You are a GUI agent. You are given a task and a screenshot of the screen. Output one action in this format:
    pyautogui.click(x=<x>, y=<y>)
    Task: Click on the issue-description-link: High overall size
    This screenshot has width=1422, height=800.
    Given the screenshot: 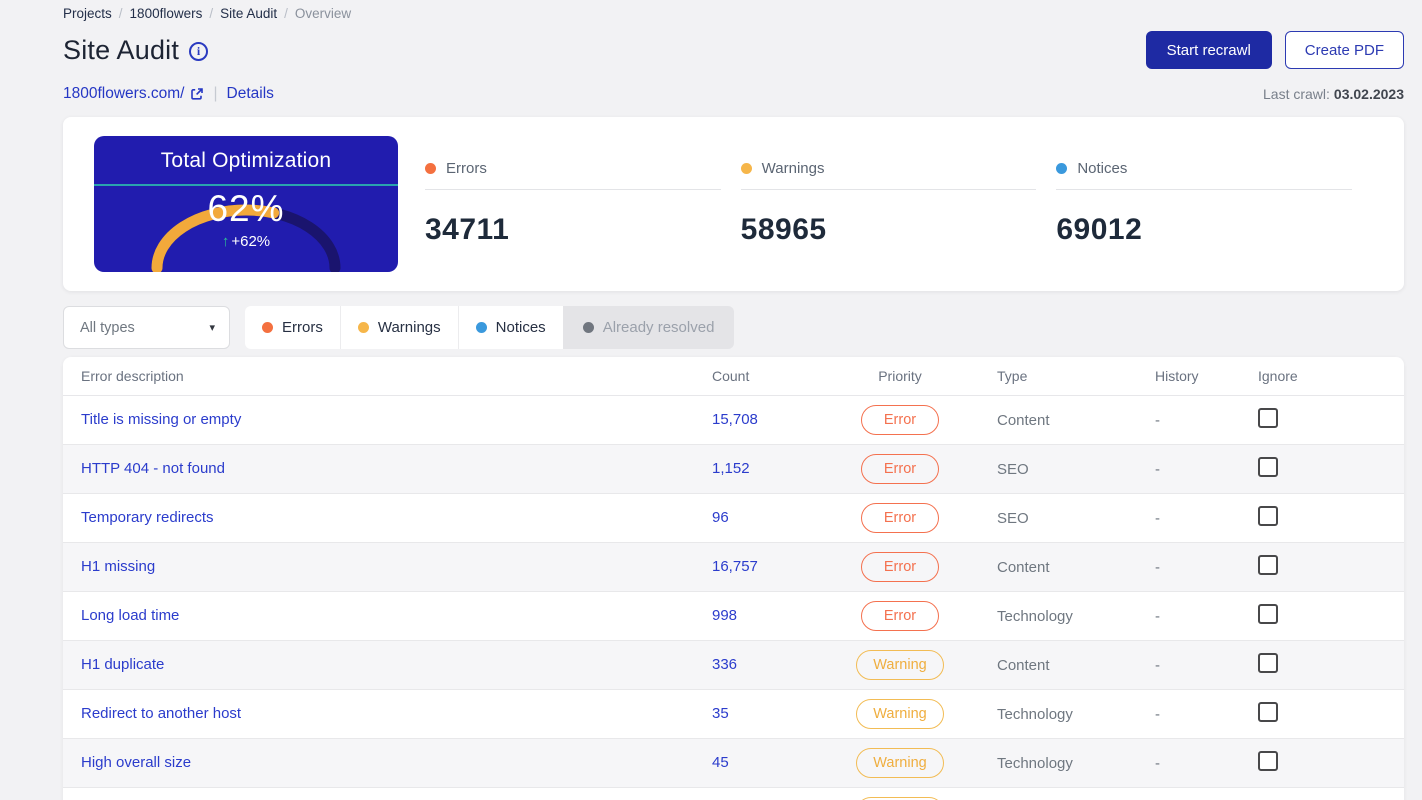 What is the action you would take?
    pyautogui.click(x=136, y=762)
    